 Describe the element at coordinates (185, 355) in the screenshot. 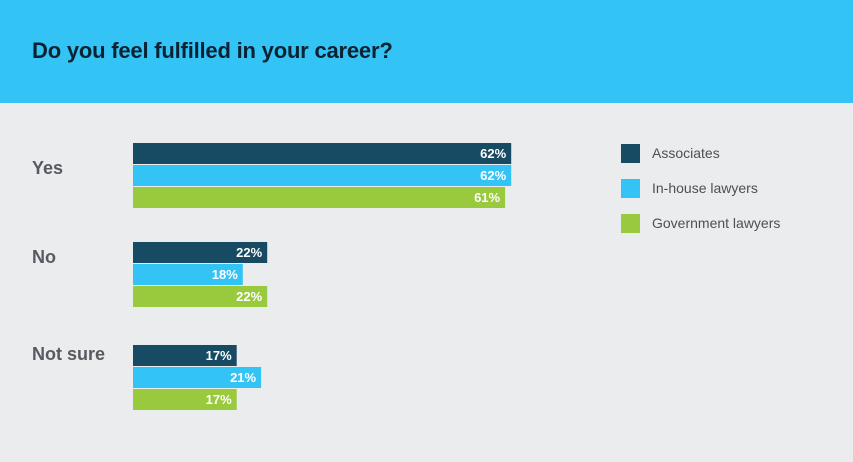

I see `bar-not-sure-associates` at that location.